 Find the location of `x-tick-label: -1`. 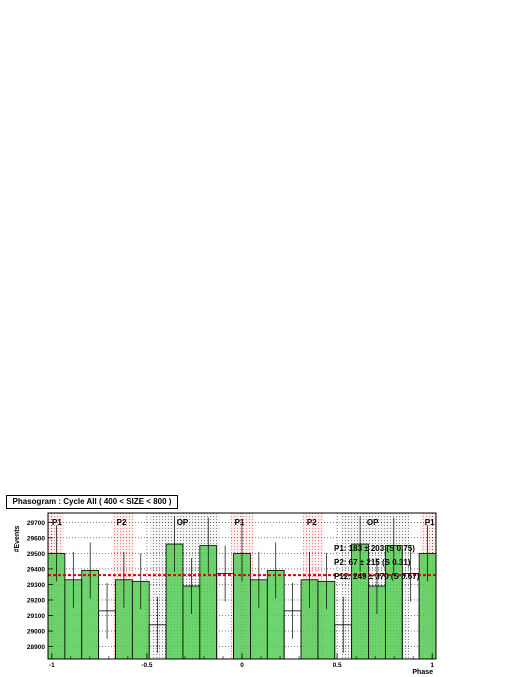

x-tick-label: -1 is located at coordinates (52, 665).